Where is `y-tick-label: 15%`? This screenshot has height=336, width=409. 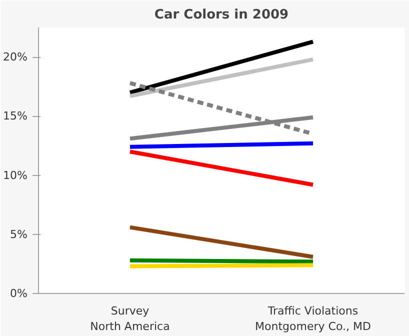 y-tick-label: 15% is located at coordinates (15, 116).